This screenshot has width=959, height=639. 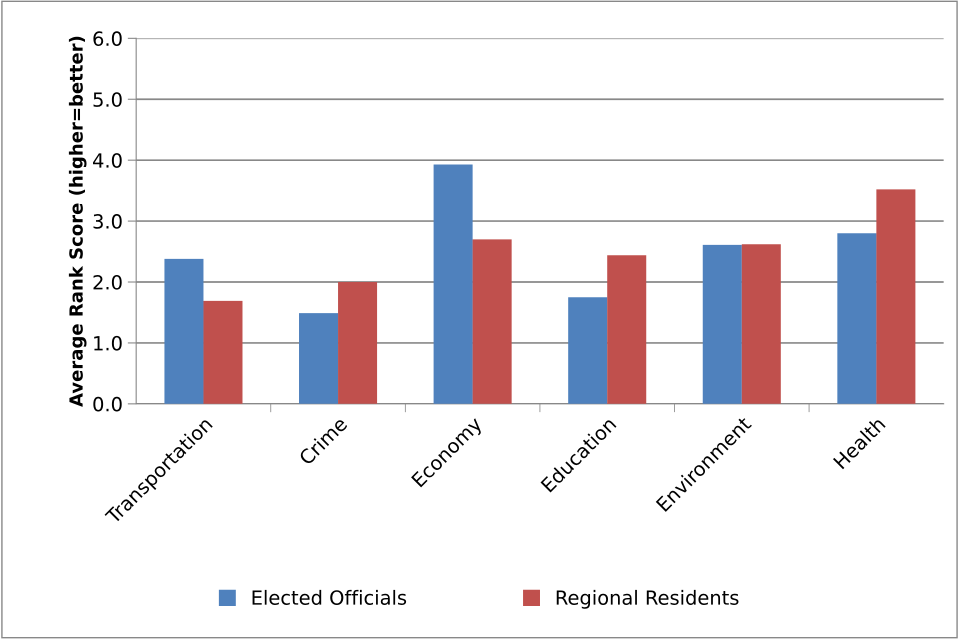 What do you see at coordinates (107, 404) in the screenshot?
I see `y-tick-label: 0.0` at bounding box center [107, 404].